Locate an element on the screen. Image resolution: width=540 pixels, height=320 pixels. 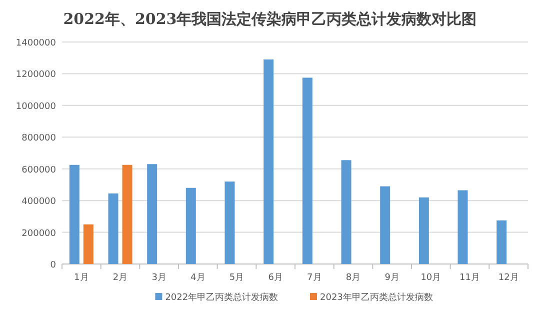
x-tick-label: 1月 is located at coordinates (81, 278).